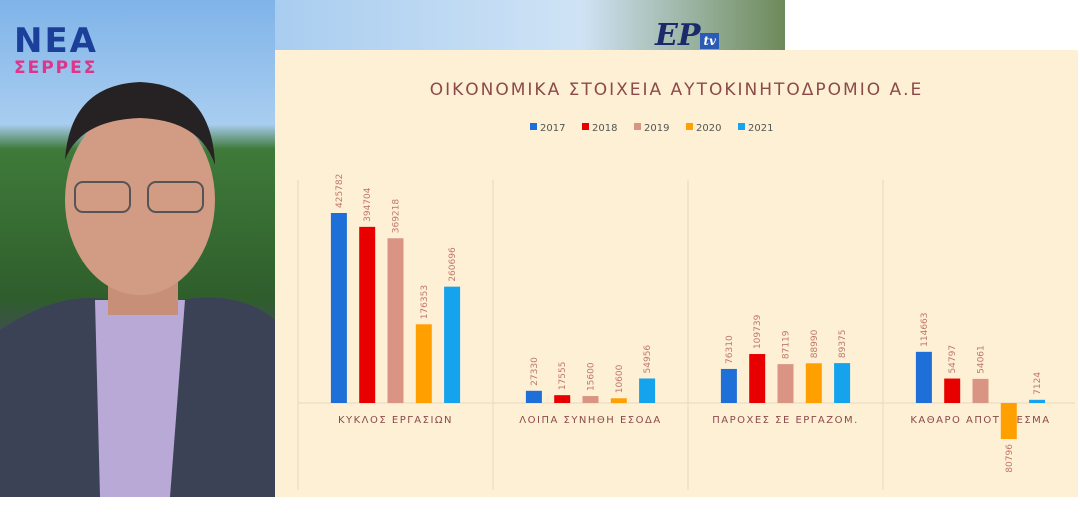  I want to click on data-label: 394704, so click(368, 204).